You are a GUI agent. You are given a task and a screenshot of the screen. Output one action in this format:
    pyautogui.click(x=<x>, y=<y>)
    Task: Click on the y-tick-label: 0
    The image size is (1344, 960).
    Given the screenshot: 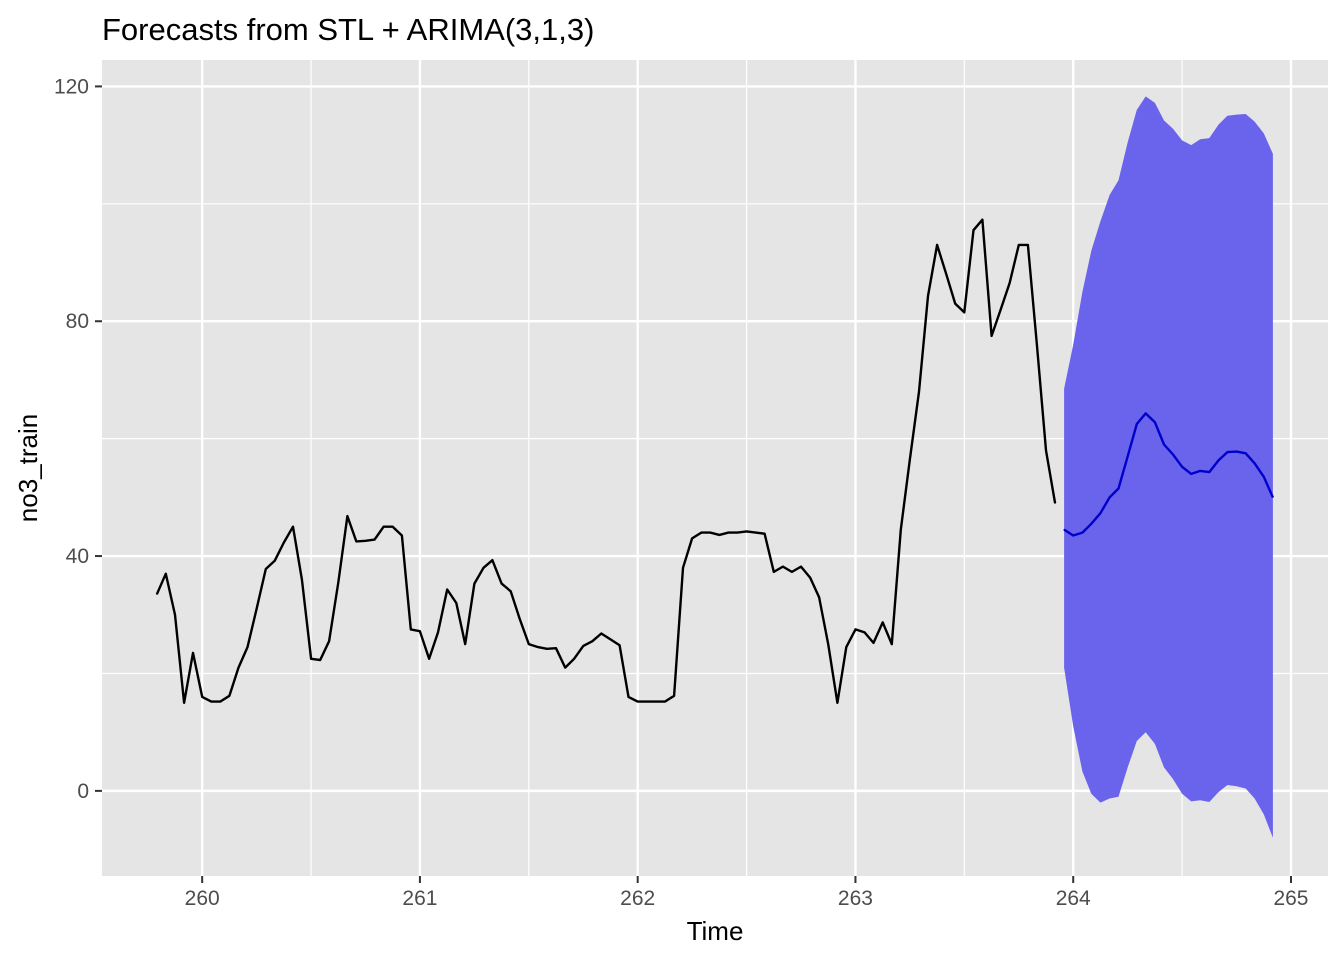 What is the action you would take?
    pyautogui.click(x=83, y=791)
    